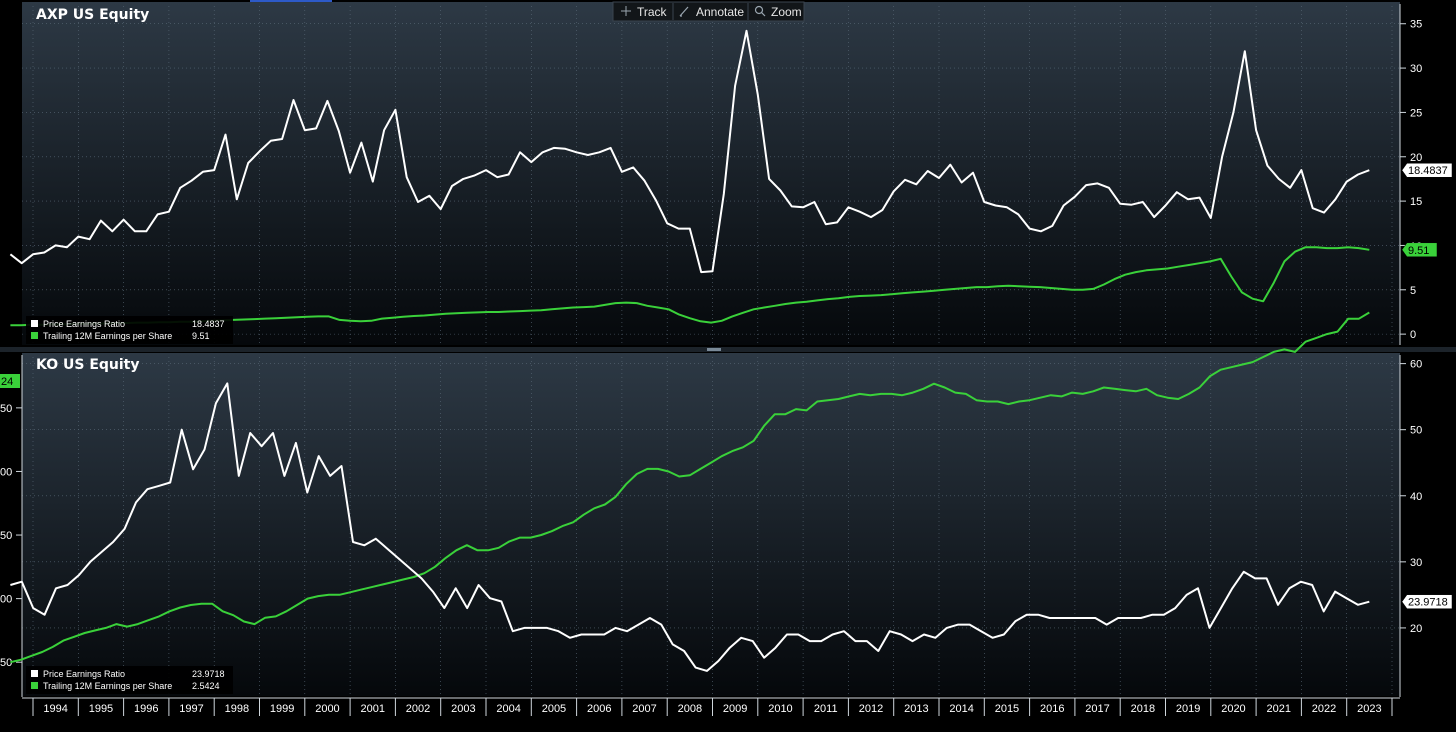  Describe the element at coordinates (714, 349) in the screenshot. I see `panel-divider-grip` at that location.